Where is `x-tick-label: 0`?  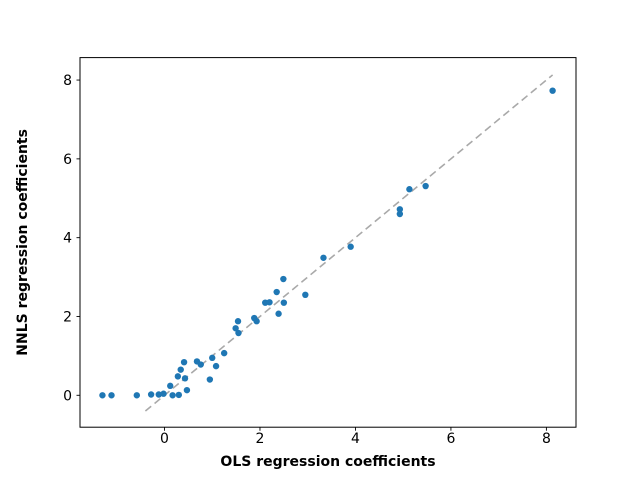 x-tick-label: 0 is located at coordinates (164, 439).